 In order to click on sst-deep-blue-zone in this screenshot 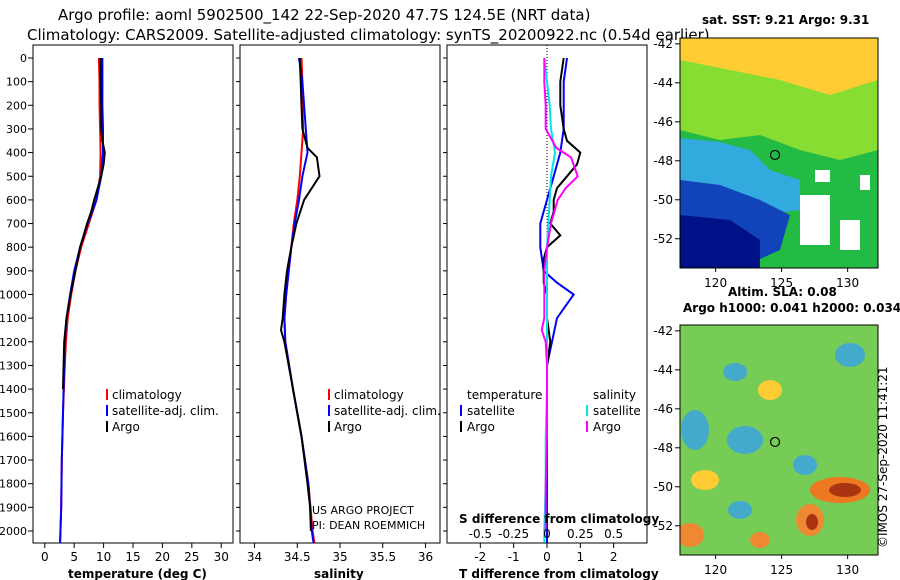, I will do `click(720, 241)`.